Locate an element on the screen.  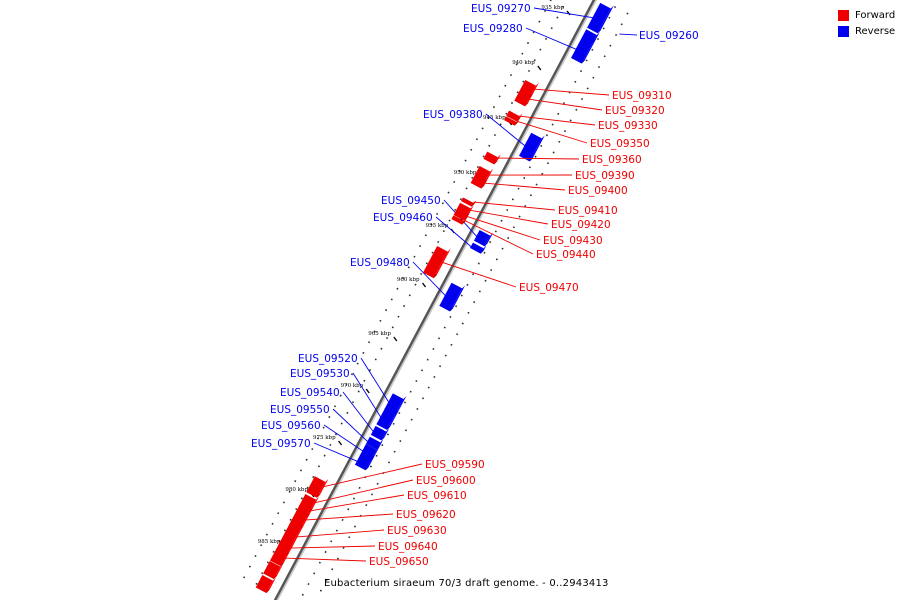
gene-eus-09590-top is located at coordinates (322, 488).